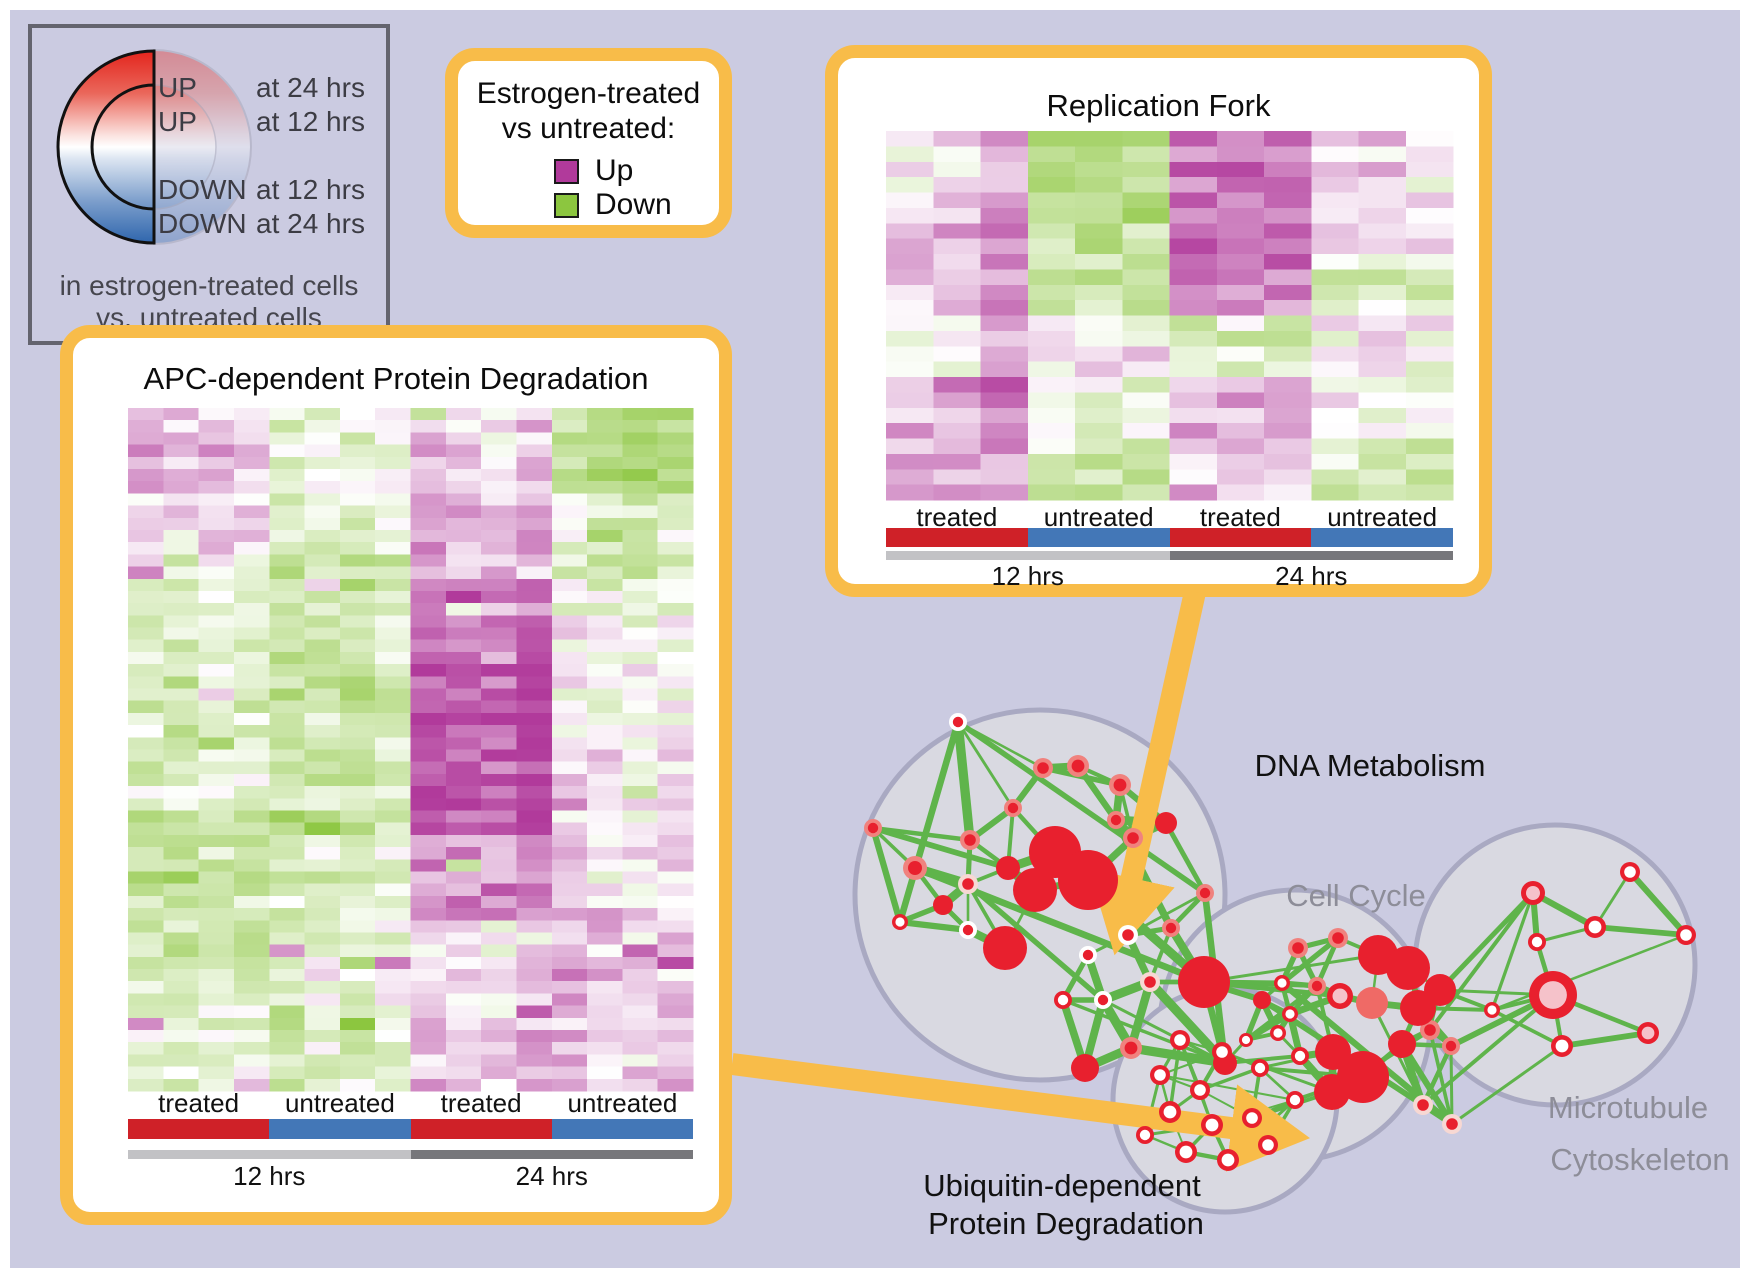  Describe the element at coordinates (123, 147) in the screenshot. I see `inner-ring-left` at that location.